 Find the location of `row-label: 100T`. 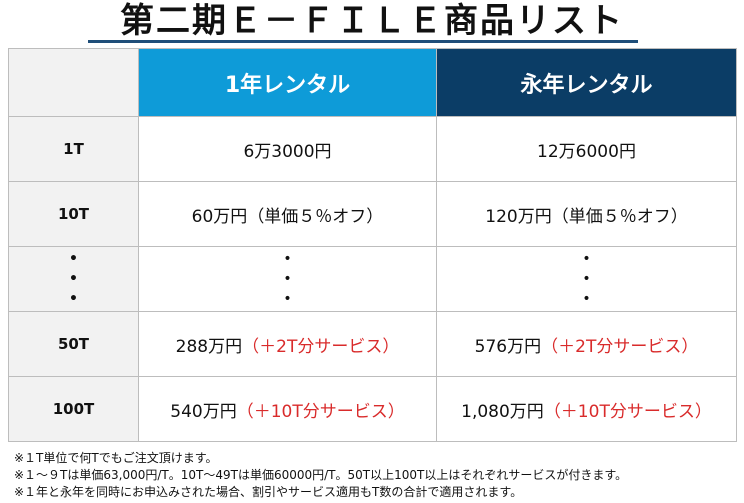

row-label: 100T is located at coordinates (73, 409).